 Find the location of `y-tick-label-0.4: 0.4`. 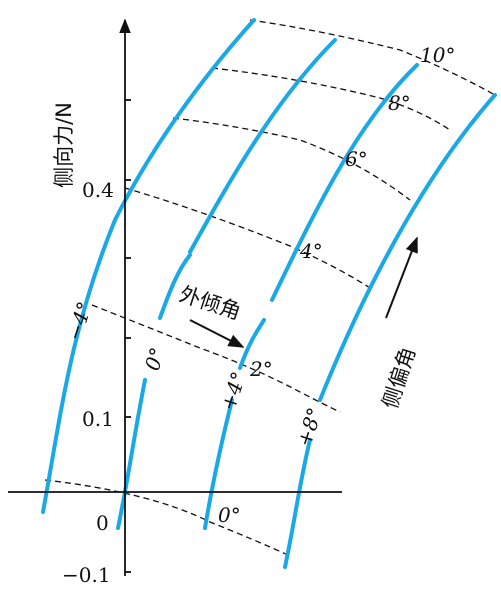

y-tick-label-0.4: 0.4 is located at coordinates (98, 190).